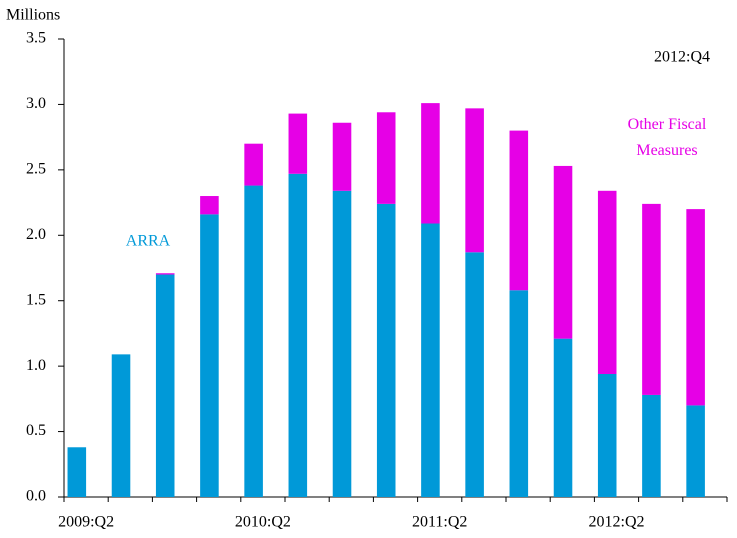 This screenshot has height=538, width=737. Describe the element at coordinates (86, 522) in the screenshot. I see `x-tick-label: 2009:Q2` at that location.